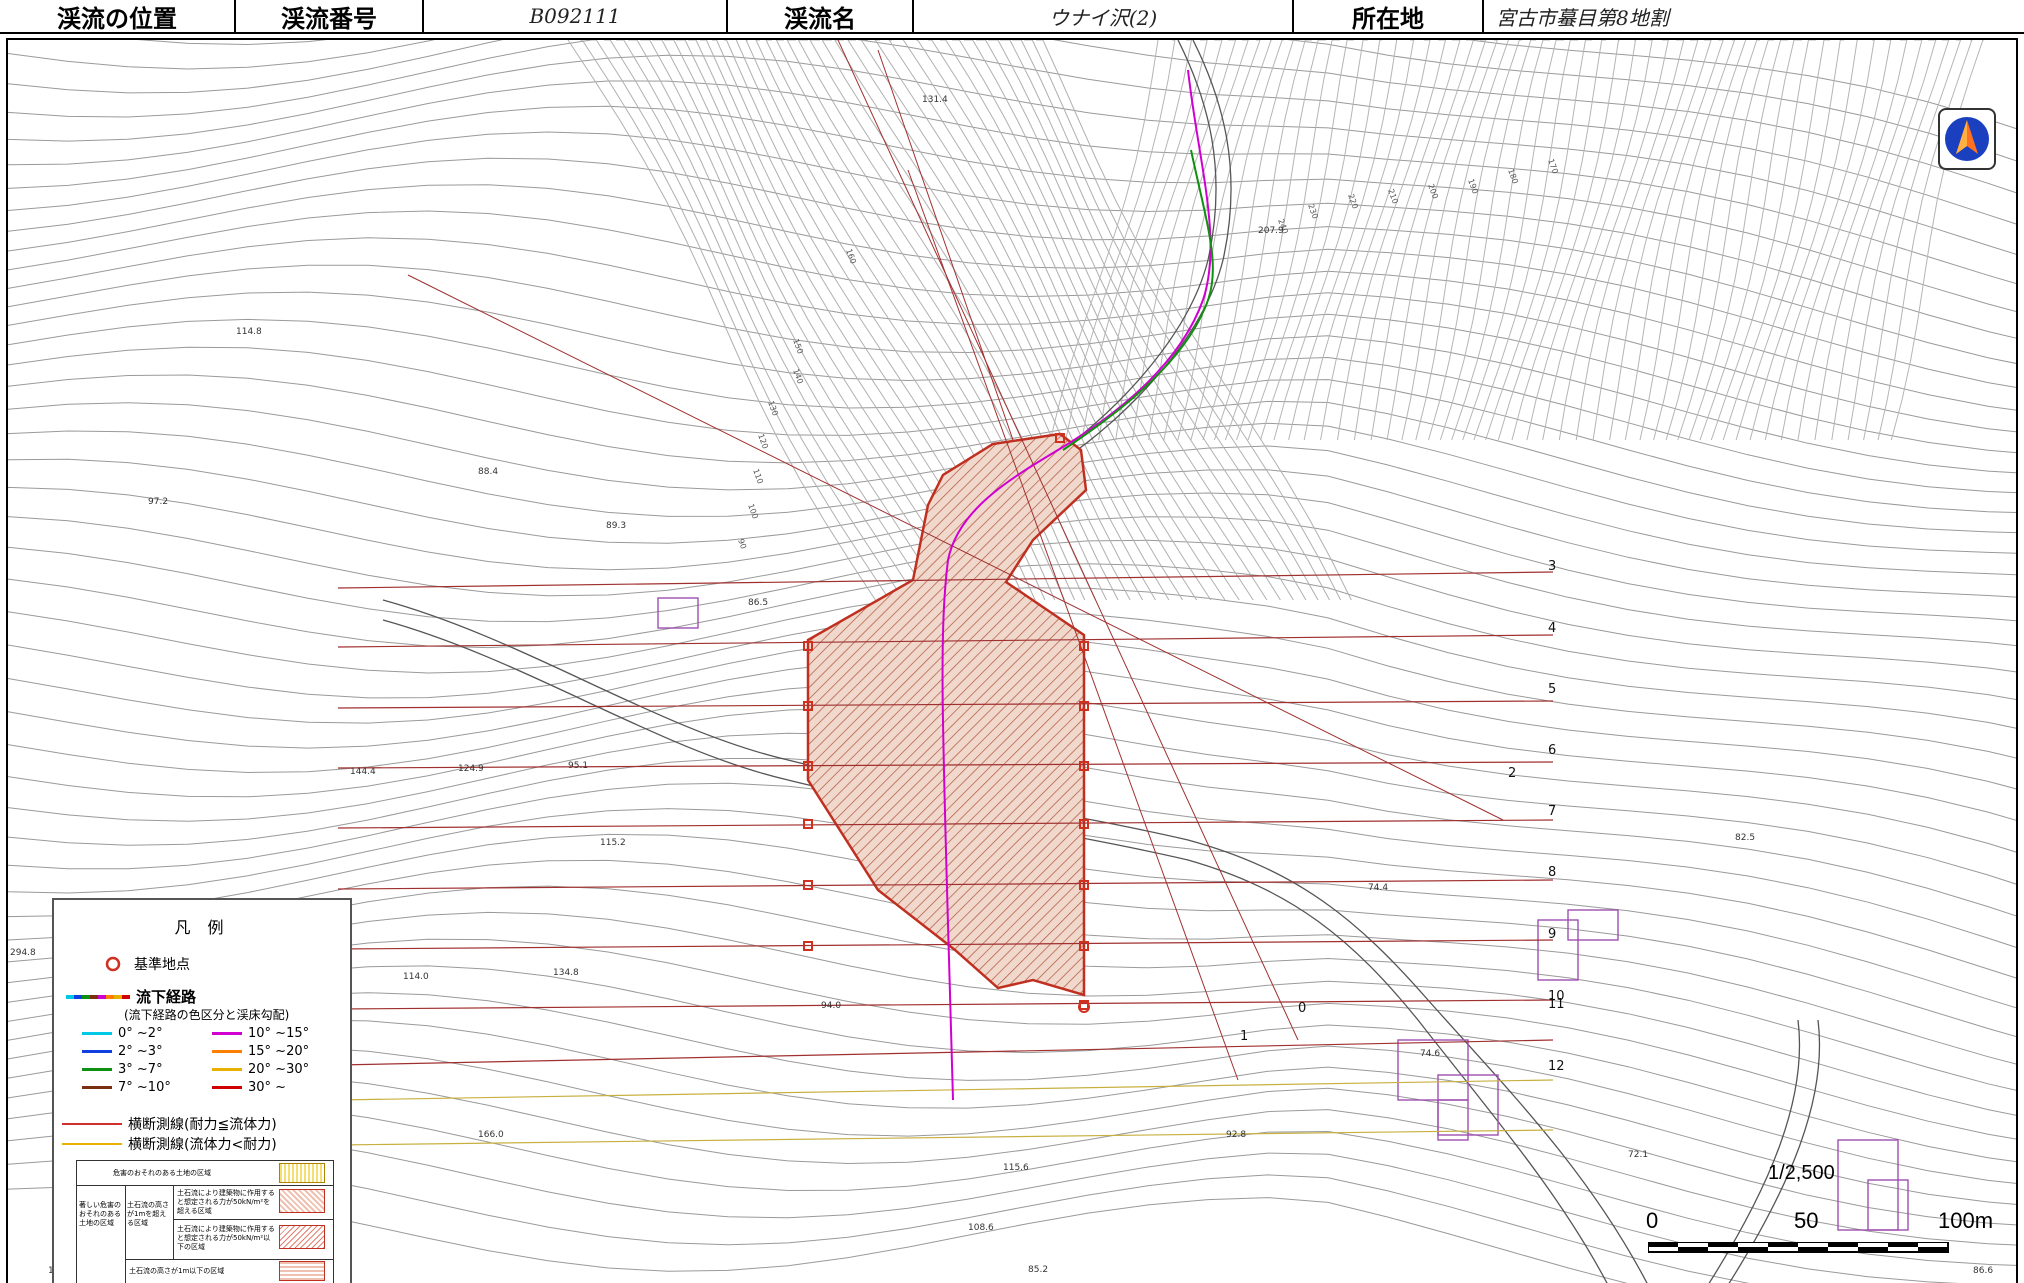 The image size is (2024, 1283). What do you see at coordinates (226, 1238) in the screenshot?
I see `zone-sub1b-label: 土石流により建築物に作用すると想定される力が50kN/m²以下の区域` at bounding box center [226, 1238].